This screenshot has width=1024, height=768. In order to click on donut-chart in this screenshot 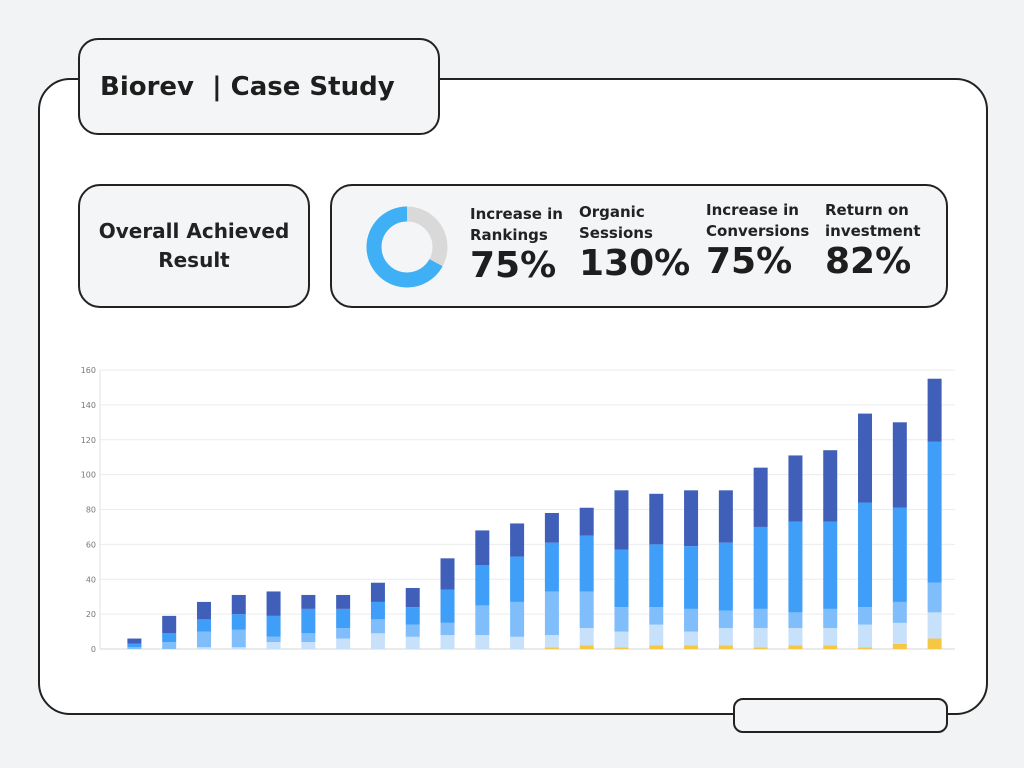, I will do `click(407, 247)`.